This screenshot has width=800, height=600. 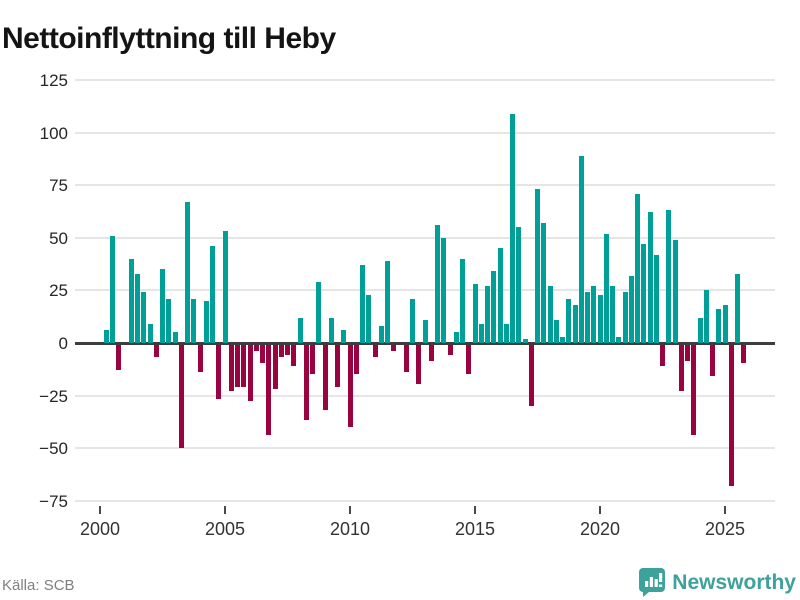 What do you see at coordinates (58, 238) in the screenshot?
I see `y-tick-label: 50` at bounding box center [58, 238].